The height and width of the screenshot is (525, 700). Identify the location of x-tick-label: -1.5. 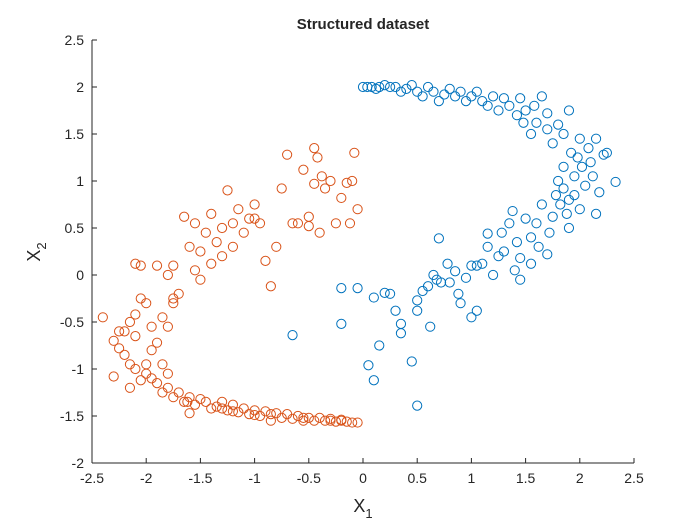
(200, 478).